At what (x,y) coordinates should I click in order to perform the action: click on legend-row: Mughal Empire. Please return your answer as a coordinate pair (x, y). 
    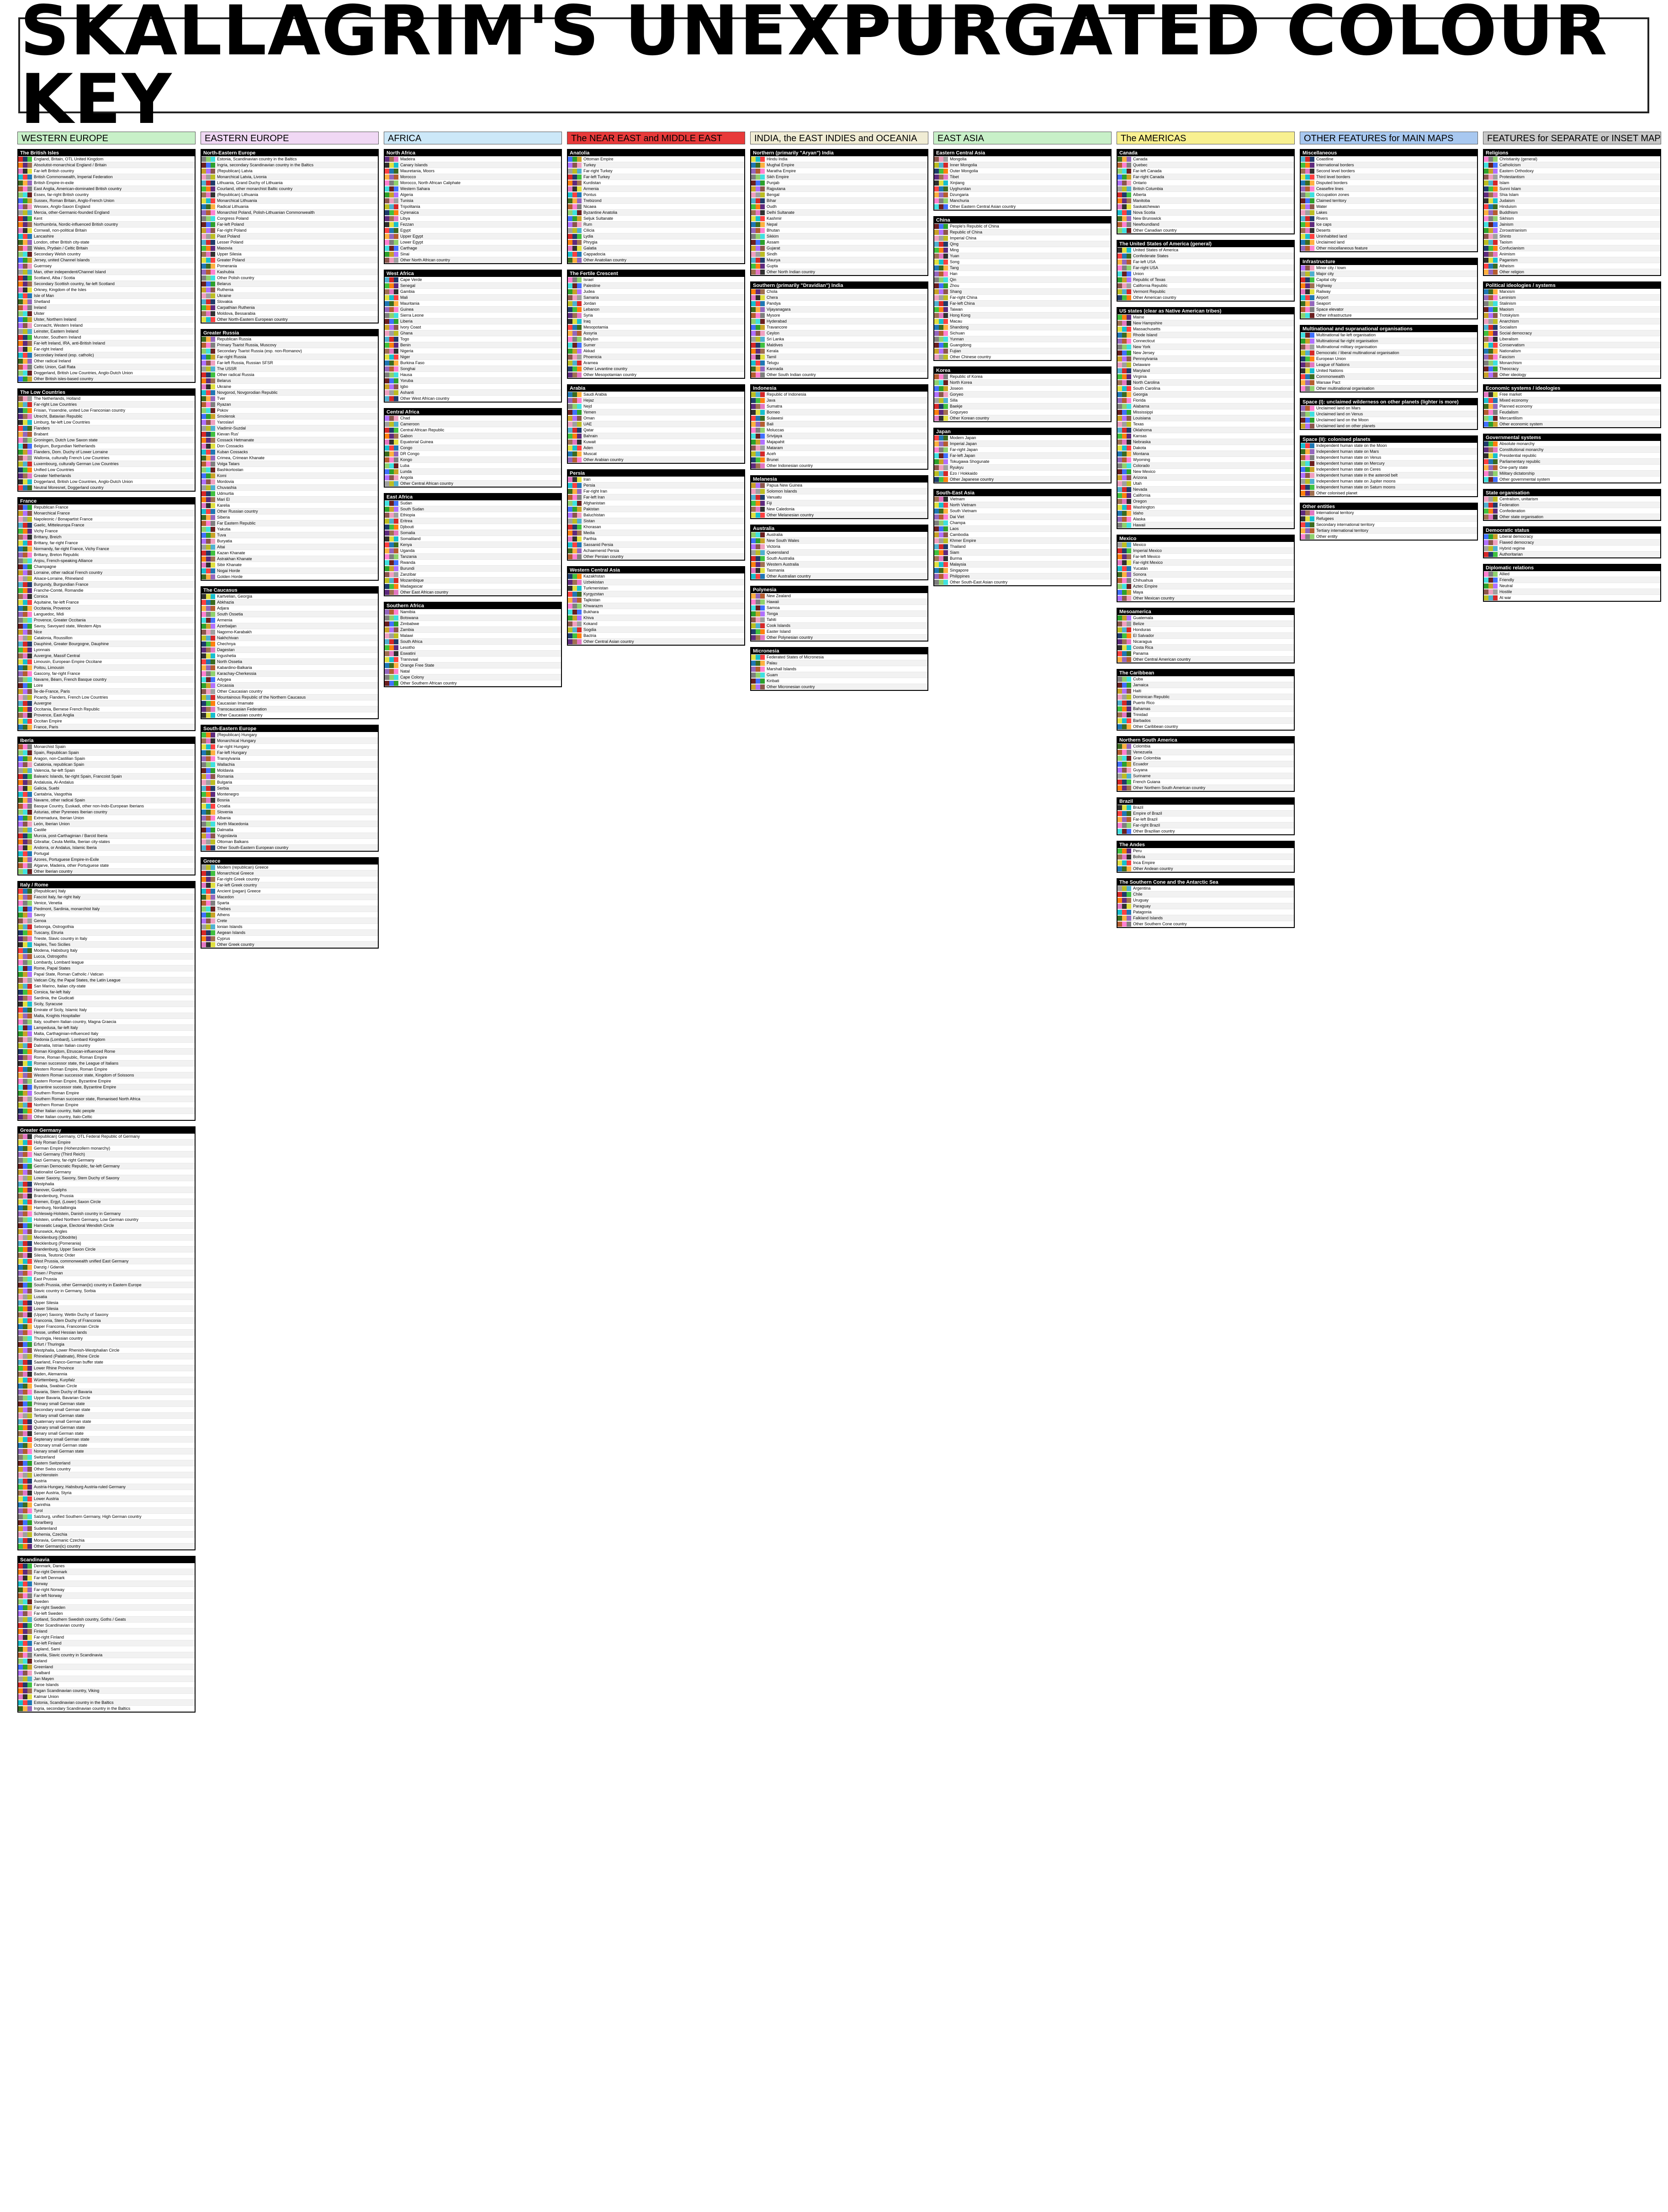
    Looking at the image, I should click on (839, 165).